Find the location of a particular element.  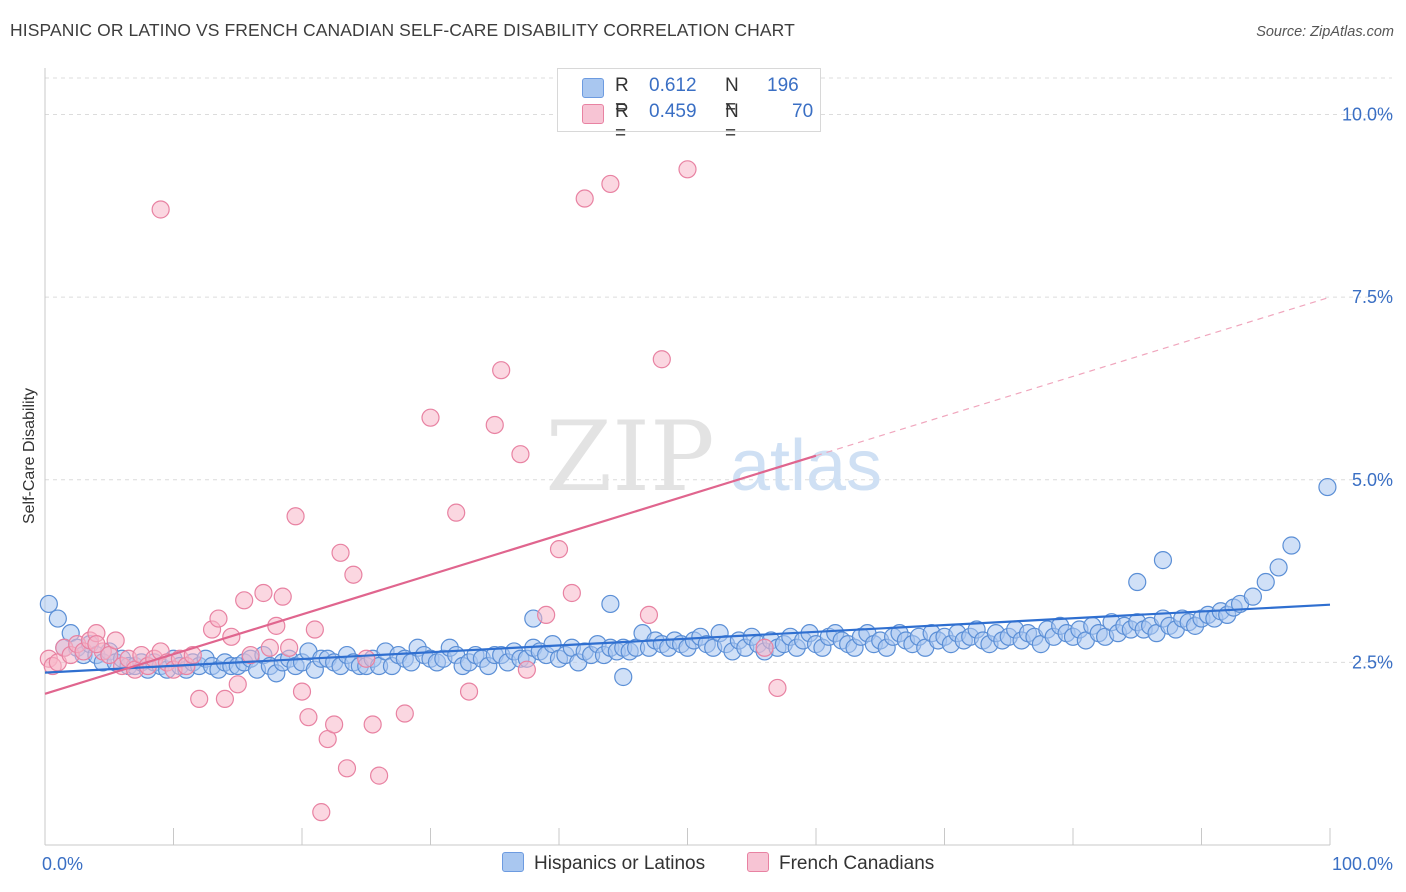

trend-line-hispanics is located at coordinates (687, 638).